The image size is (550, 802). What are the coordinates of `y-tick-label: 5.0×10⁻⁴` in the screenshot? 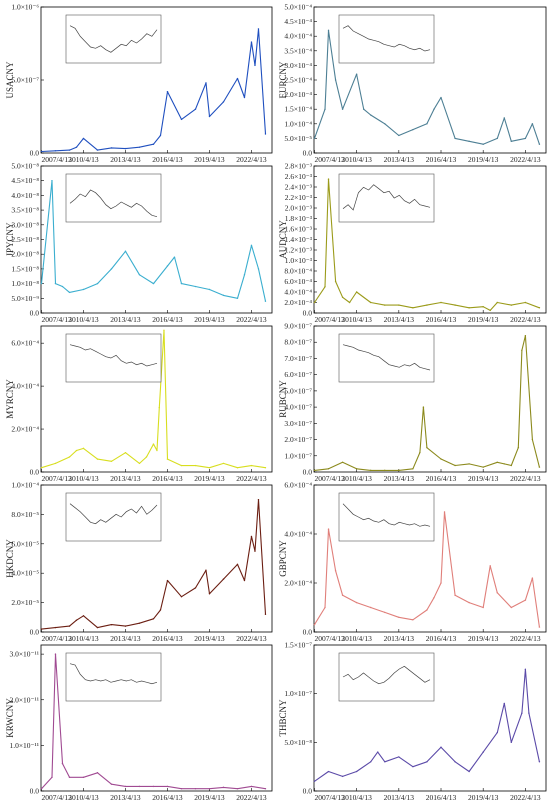 It's located at (298, 7).